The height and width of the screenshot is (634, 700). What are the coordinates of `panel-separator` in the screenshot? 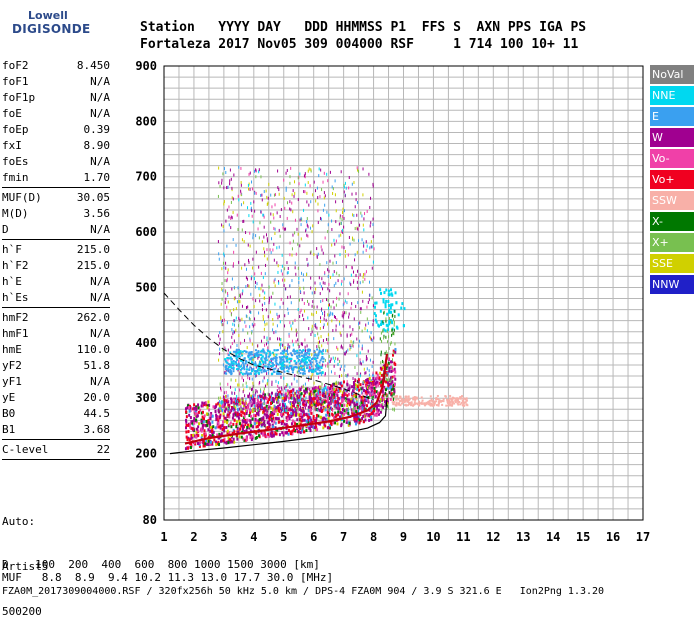 It's located at (56, 187).